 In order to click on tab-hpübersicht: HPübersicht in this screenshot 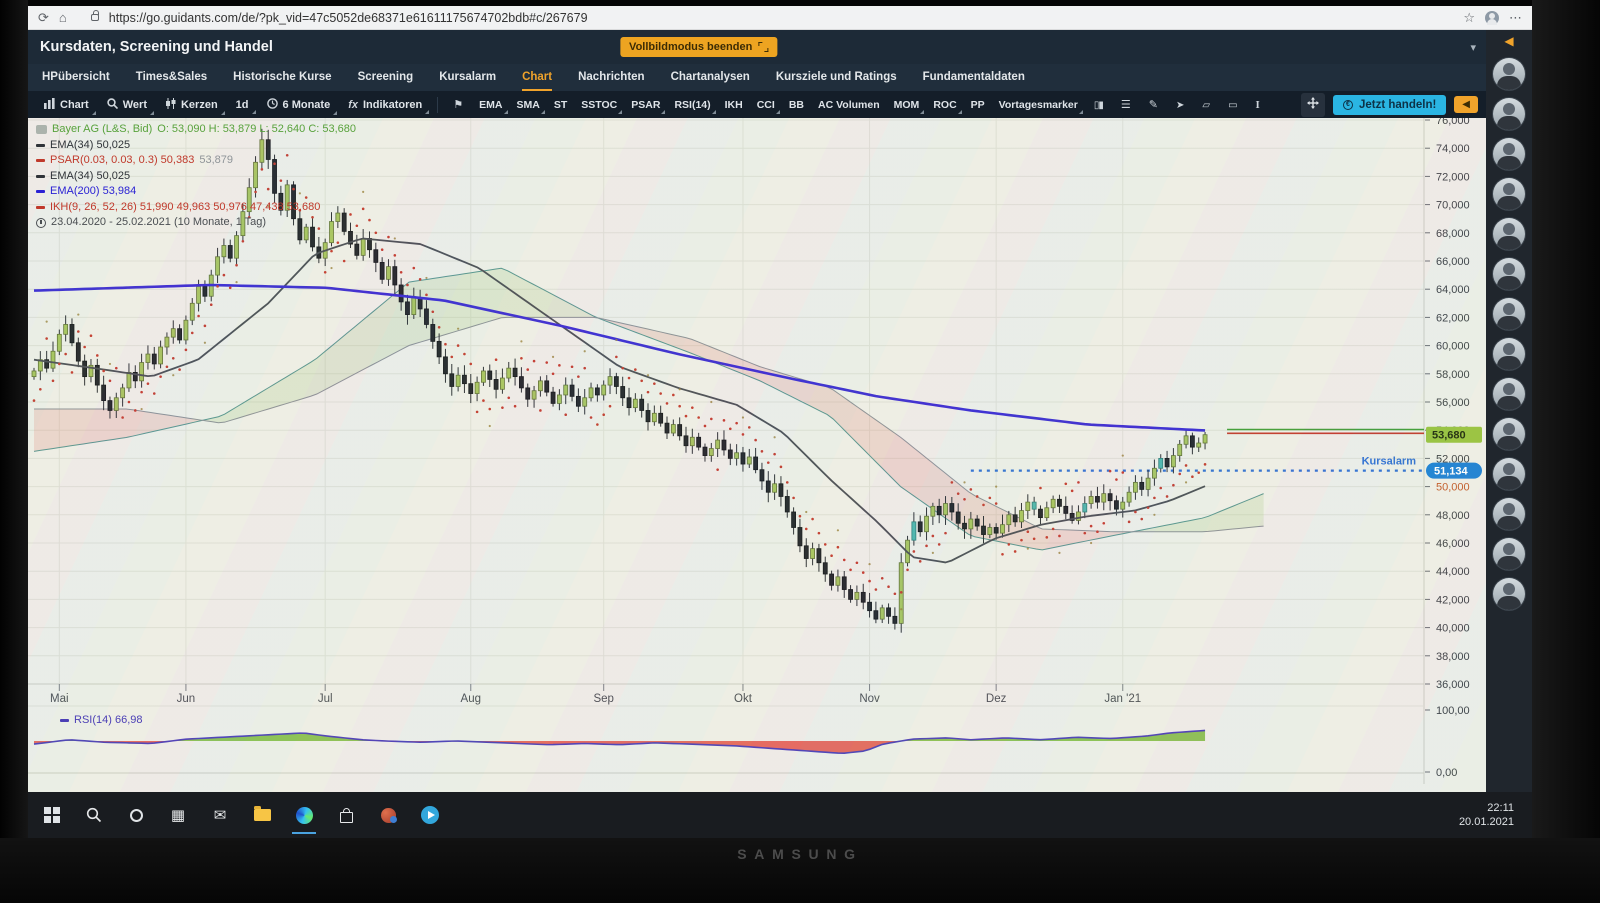, I will do `click(76, 76)`.